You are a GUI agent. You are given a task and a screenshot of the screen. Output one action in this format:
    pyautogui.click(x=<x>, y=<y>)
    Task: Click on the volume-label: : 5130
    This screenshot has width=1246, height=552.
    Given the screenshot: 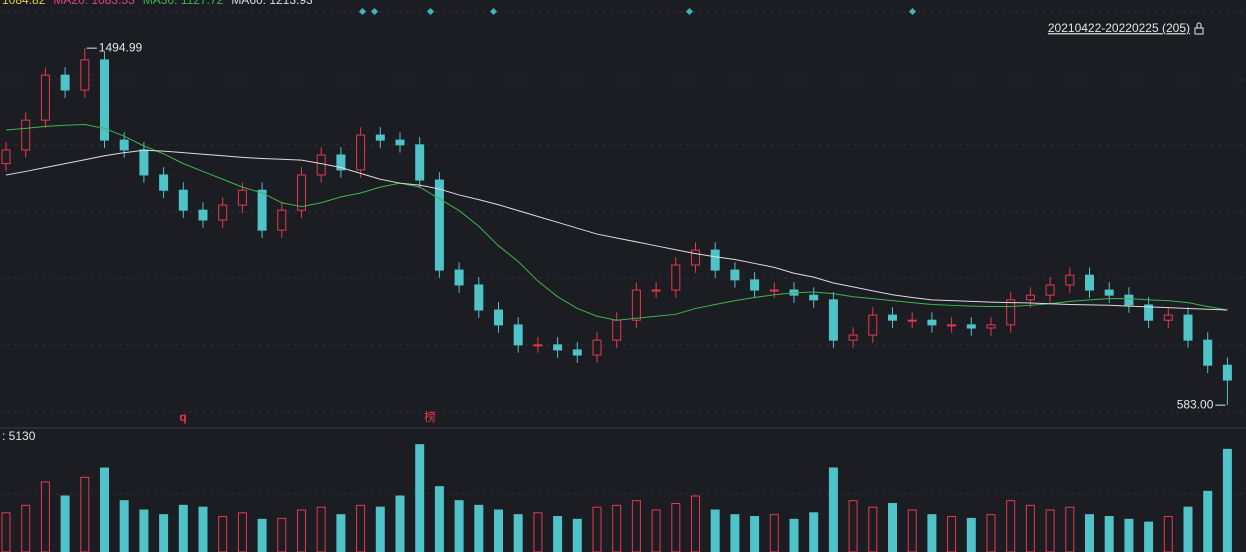 What is the action you would take?
    pyautogui.click(x=19, y=436)
    